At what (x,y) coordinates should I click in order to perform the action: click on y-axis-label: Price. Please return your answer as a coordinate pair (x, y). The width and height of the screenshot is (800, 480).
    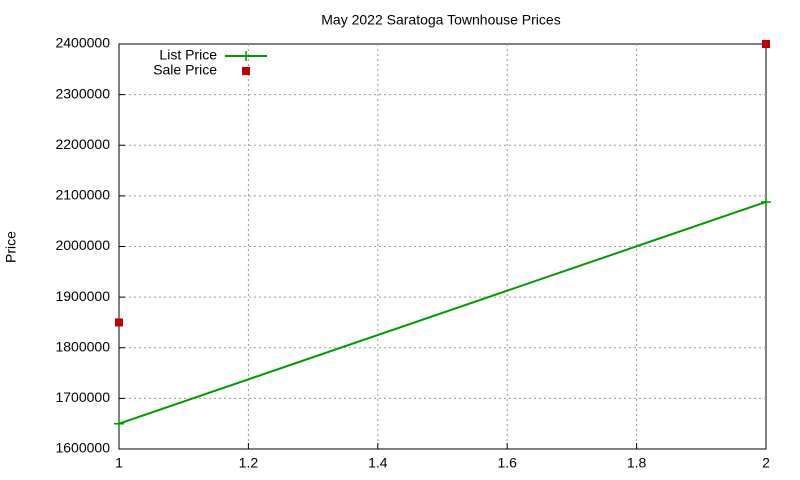
    Looking at the image, I should click on (11, 247).